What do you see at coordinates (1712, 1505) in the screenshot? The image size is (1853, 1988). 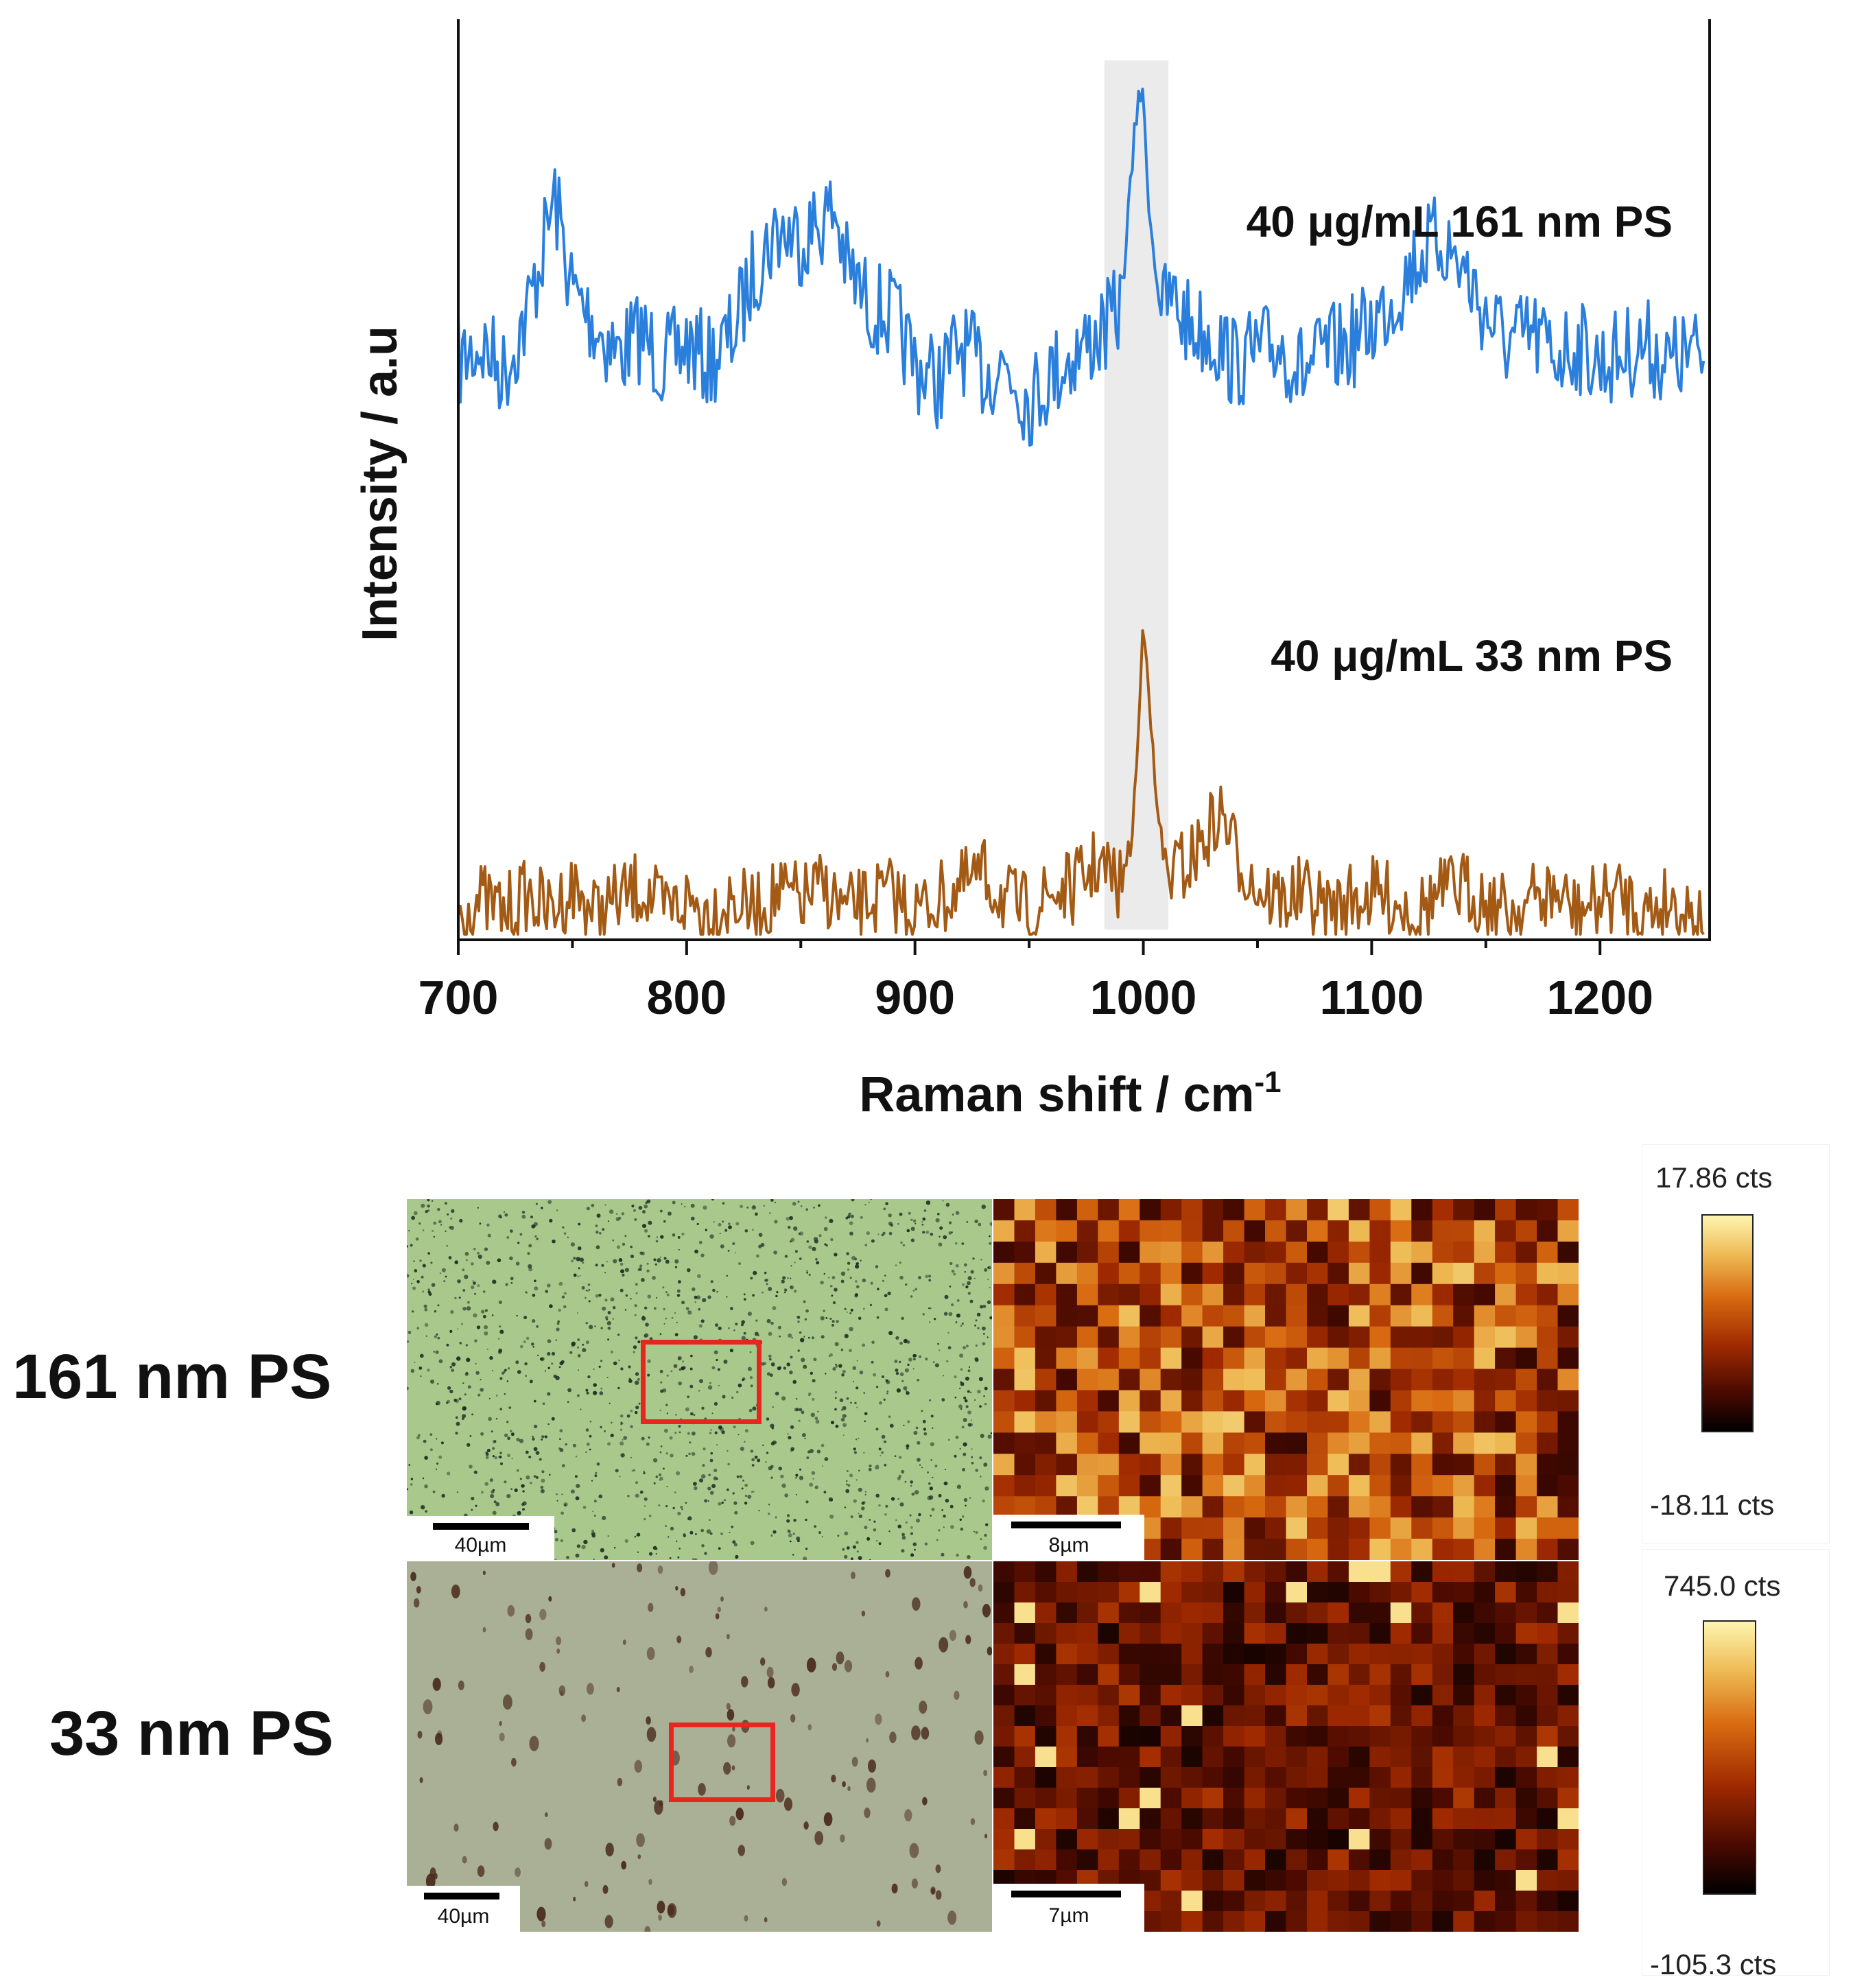 I see `colorbar-min-161nm: -18.11 cts` at bounding box center [1712, 1505].